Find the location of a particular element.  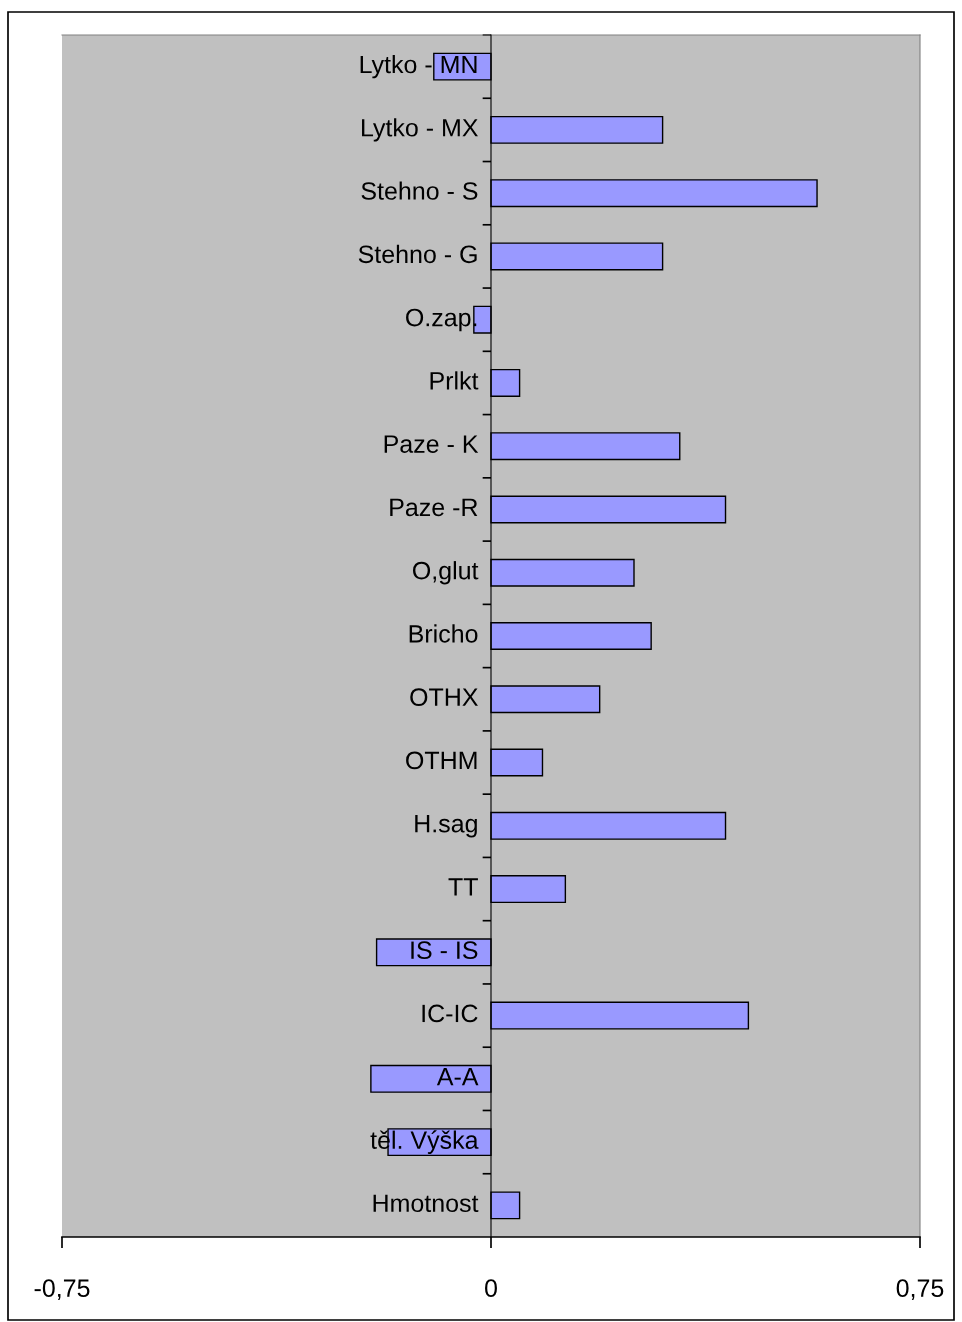

y-tick-label: Lytko - MN is located at coordinates (418, 66).